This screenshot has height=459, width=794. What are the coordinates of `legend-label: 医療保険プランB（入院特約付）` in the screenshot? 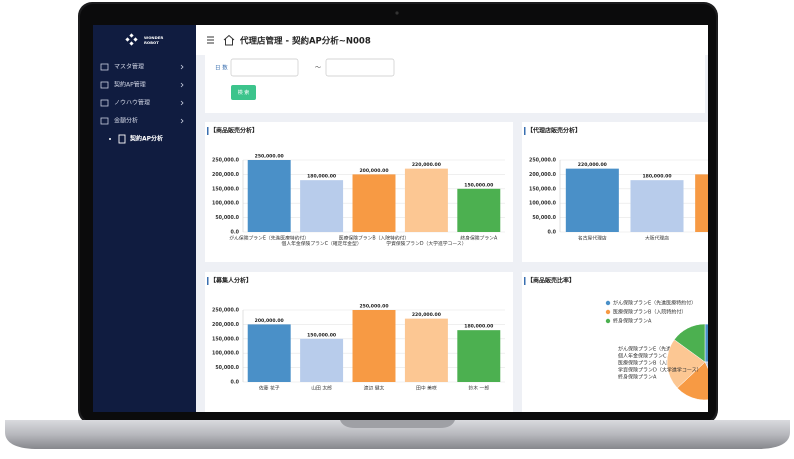 It's located at (649, 312).